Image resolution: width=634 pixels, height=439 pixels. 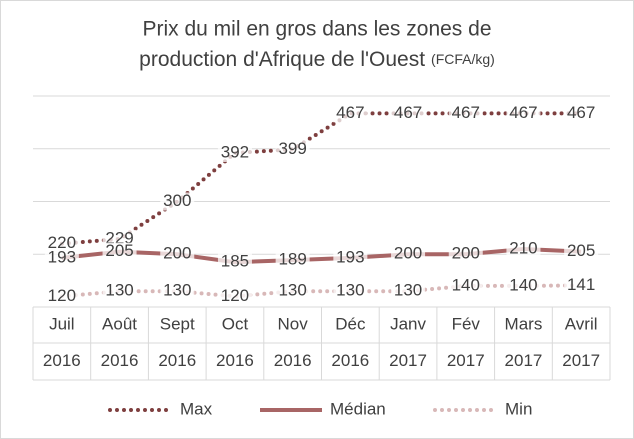 What do you see at coordinates (62, 323) in the screenshot?
I see `x-tick-label: Juil` at bounding box center [62, 323].